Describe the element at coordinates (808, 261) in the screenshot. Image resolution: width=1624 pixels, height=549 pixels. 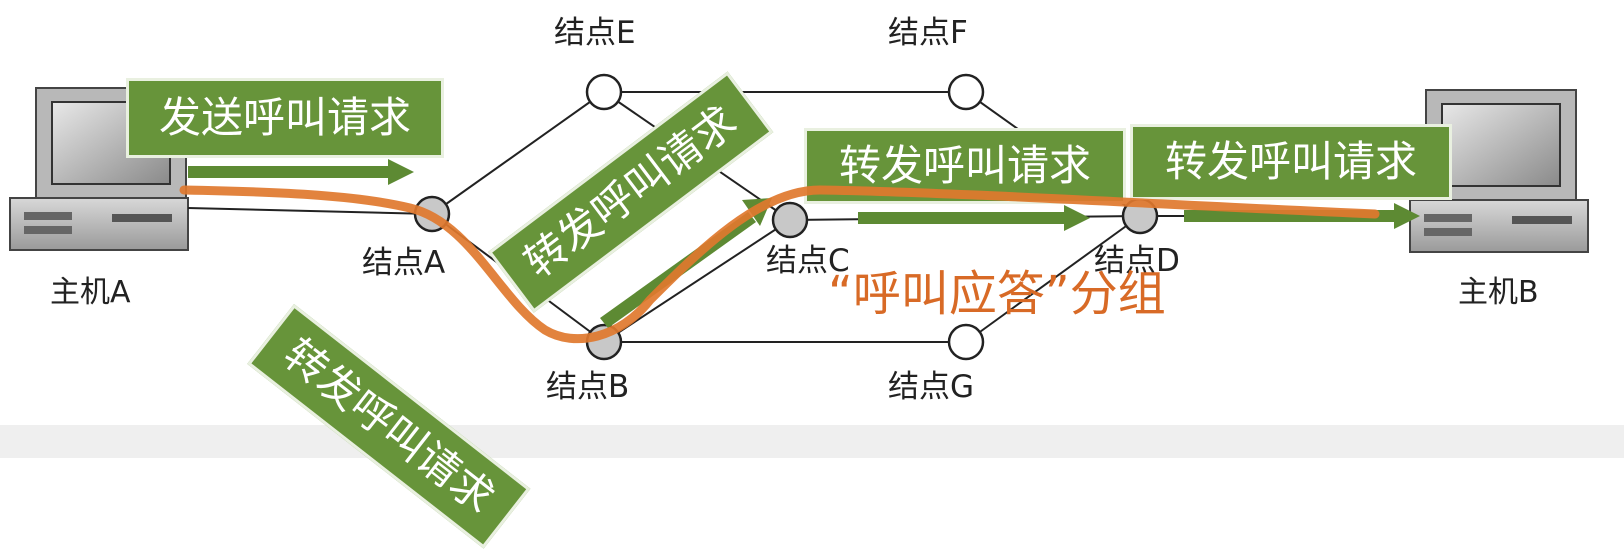
I see `node-c-label: 结点C` at that location.